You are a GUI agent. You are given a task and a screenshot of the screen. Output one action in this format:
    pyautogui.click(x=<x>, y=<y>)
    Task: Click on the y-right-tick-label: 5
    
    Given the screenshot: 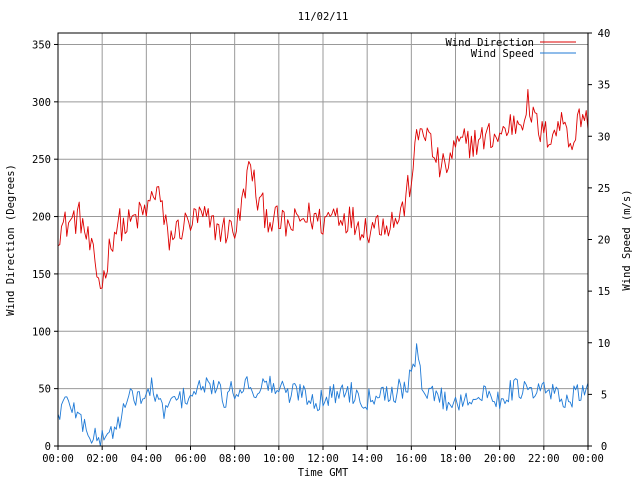 What is the action you would take?
    pyautogui.click(x=604, y=395)
    